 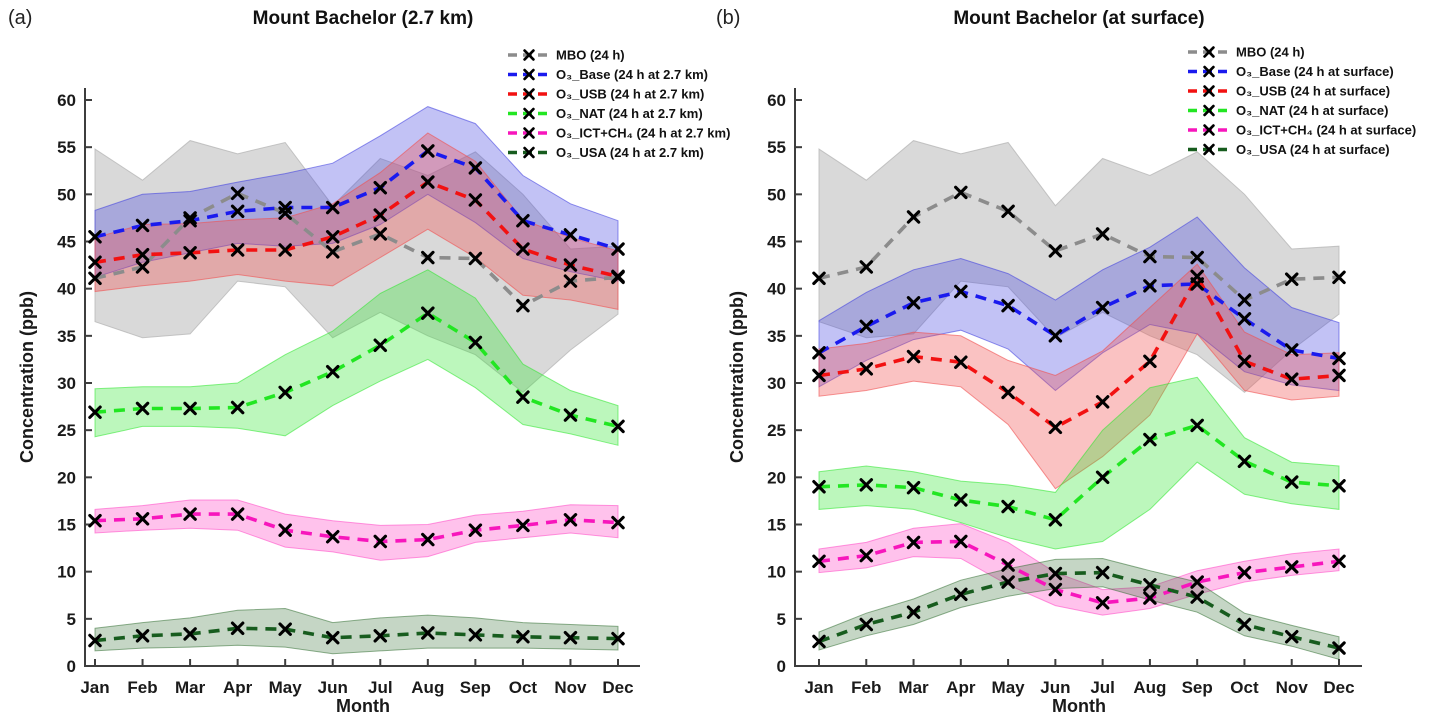 I want to click on marker-o3-usb-may, so click(x=285, y=250).